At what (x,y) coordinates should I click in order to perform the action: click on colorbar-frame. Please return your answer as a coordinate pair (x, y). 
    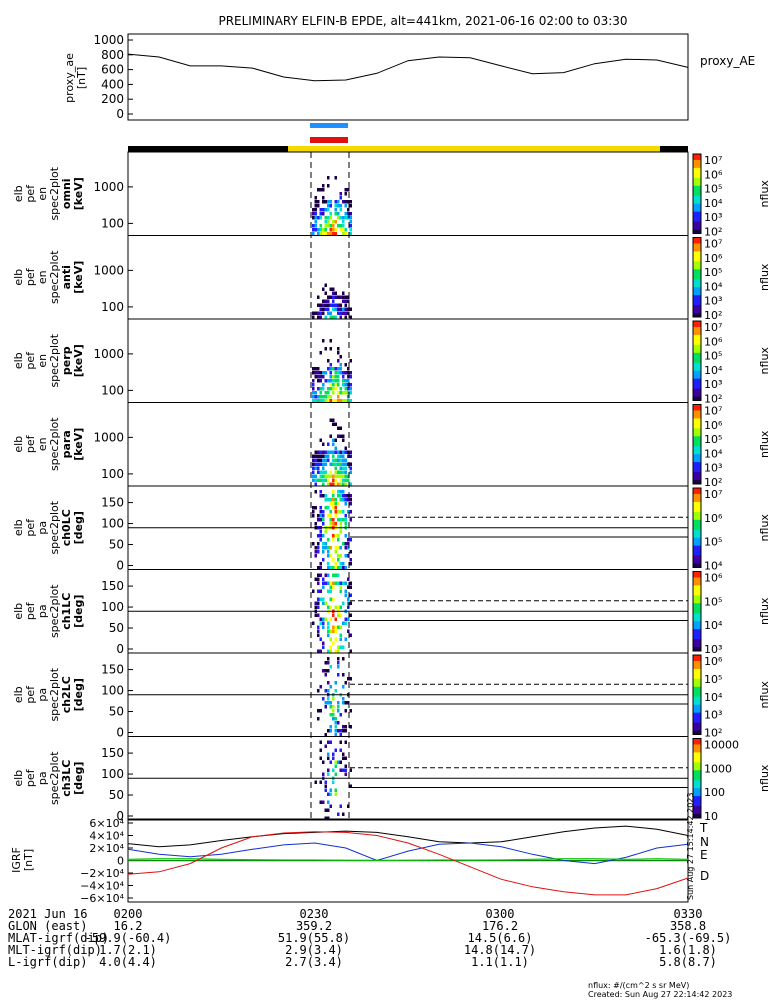
    Looking at the image, I should click on (697, 611).